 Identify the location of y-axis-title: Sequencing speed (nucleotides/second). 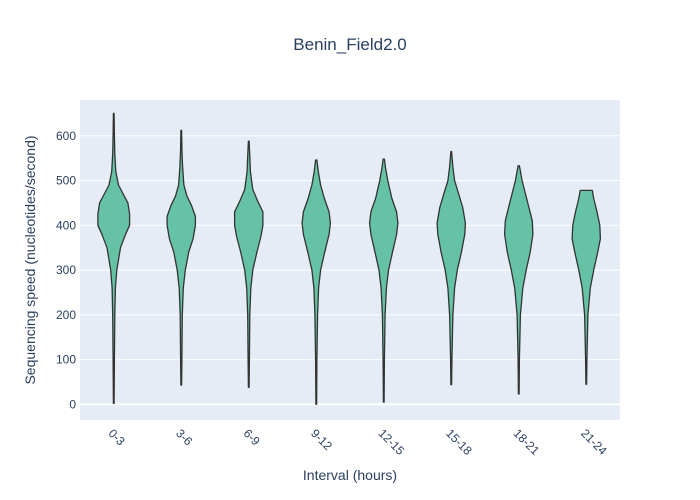
(30, 259).